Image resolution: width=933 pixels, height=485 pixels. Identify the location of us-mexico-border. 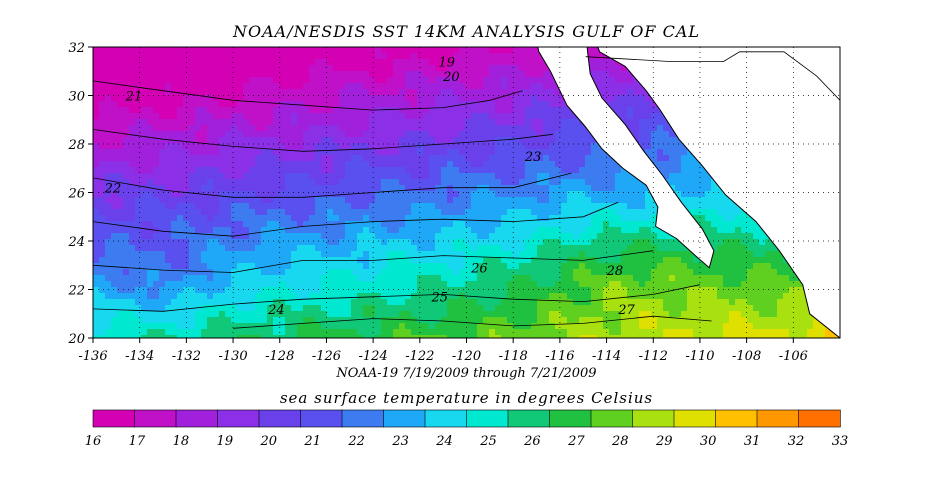
(712, 76).